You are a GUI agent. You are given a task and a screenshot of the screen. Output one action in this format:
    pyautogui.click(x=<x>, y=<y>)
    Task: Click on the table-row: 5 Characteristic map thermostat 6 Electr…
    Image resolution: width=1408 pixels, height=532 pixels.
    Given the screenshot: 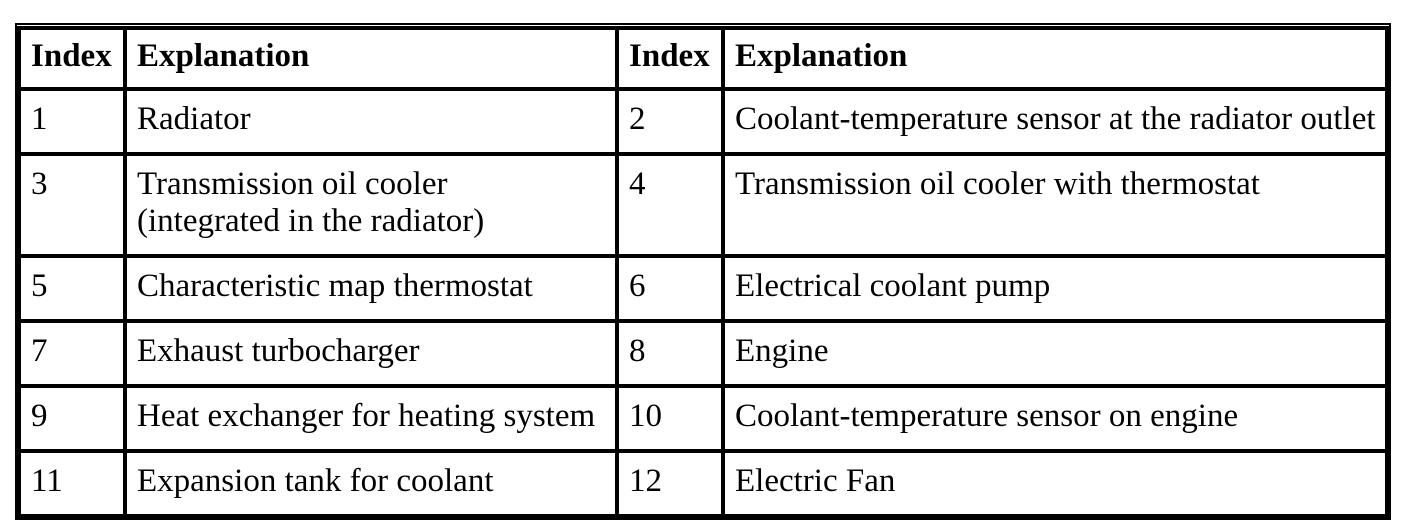 What is the action you would take?
    pyautogui.click(x=703, y=288)
    